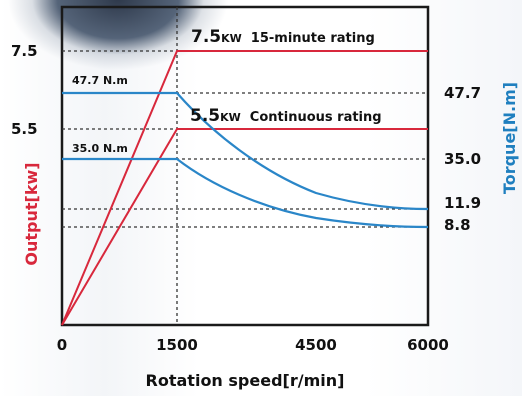 The width and height of the screenshot is (522, 396). I want to click on x-tick-1500: 1500, so click(177, 345).